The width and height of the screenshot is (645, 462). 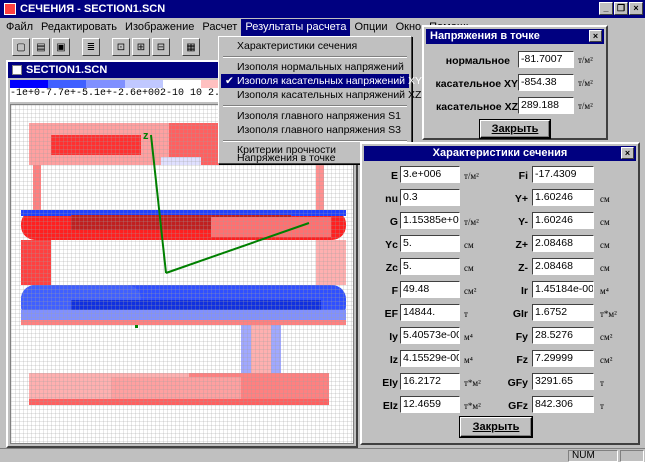 I want to click on prop-label-iy: Iy, so click(x=393, y=337).